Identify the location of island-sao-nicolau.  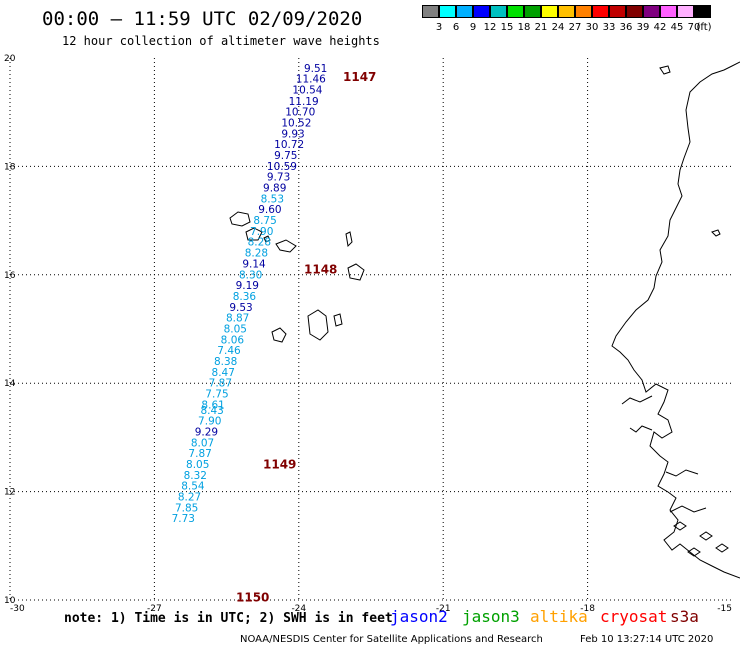
(286, 246).